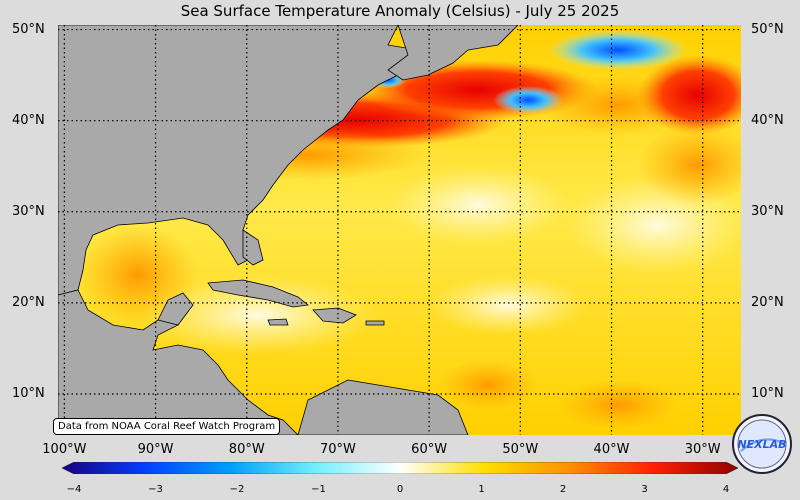  What do you see at coordinates (74, 489) in the screenshot?
I see `colorbar-tick-label: −4` at bounding box center [74, 489].